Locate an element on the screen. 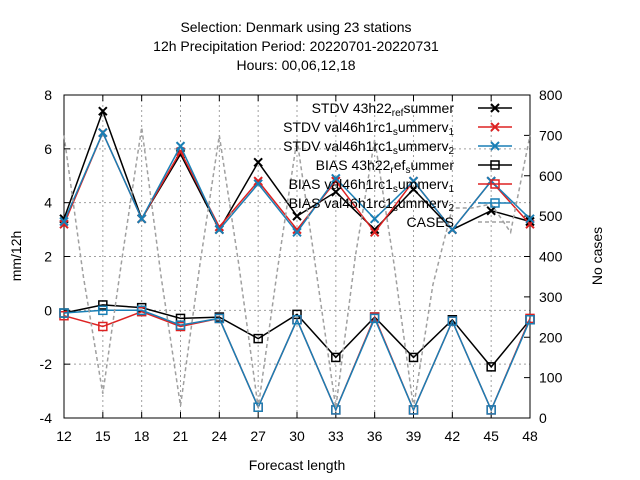 The height and width of the screenshot is (480, 640). x-tick-label: 48 is located at coordinates (530, 436).